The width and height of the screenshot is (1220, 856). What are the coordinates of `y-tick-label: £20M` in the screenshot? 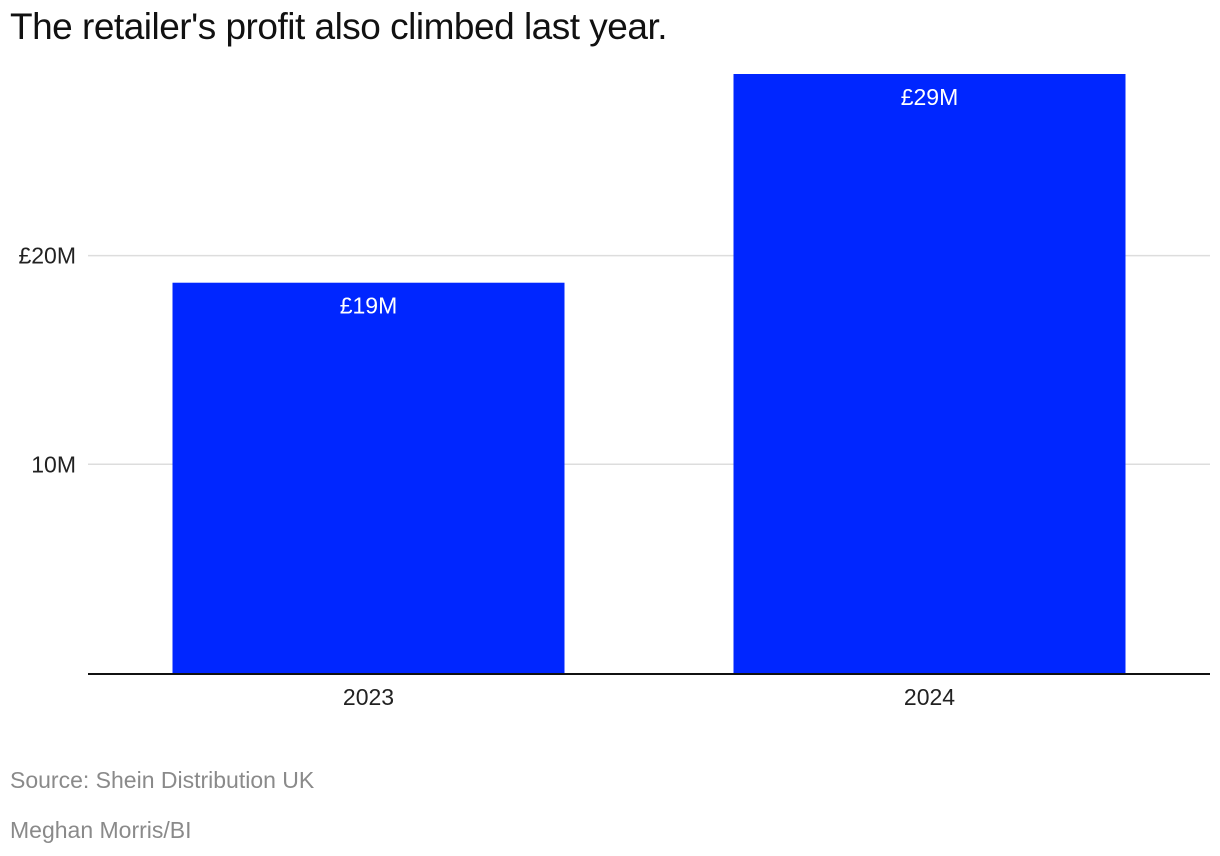 It's located at (47, 256).